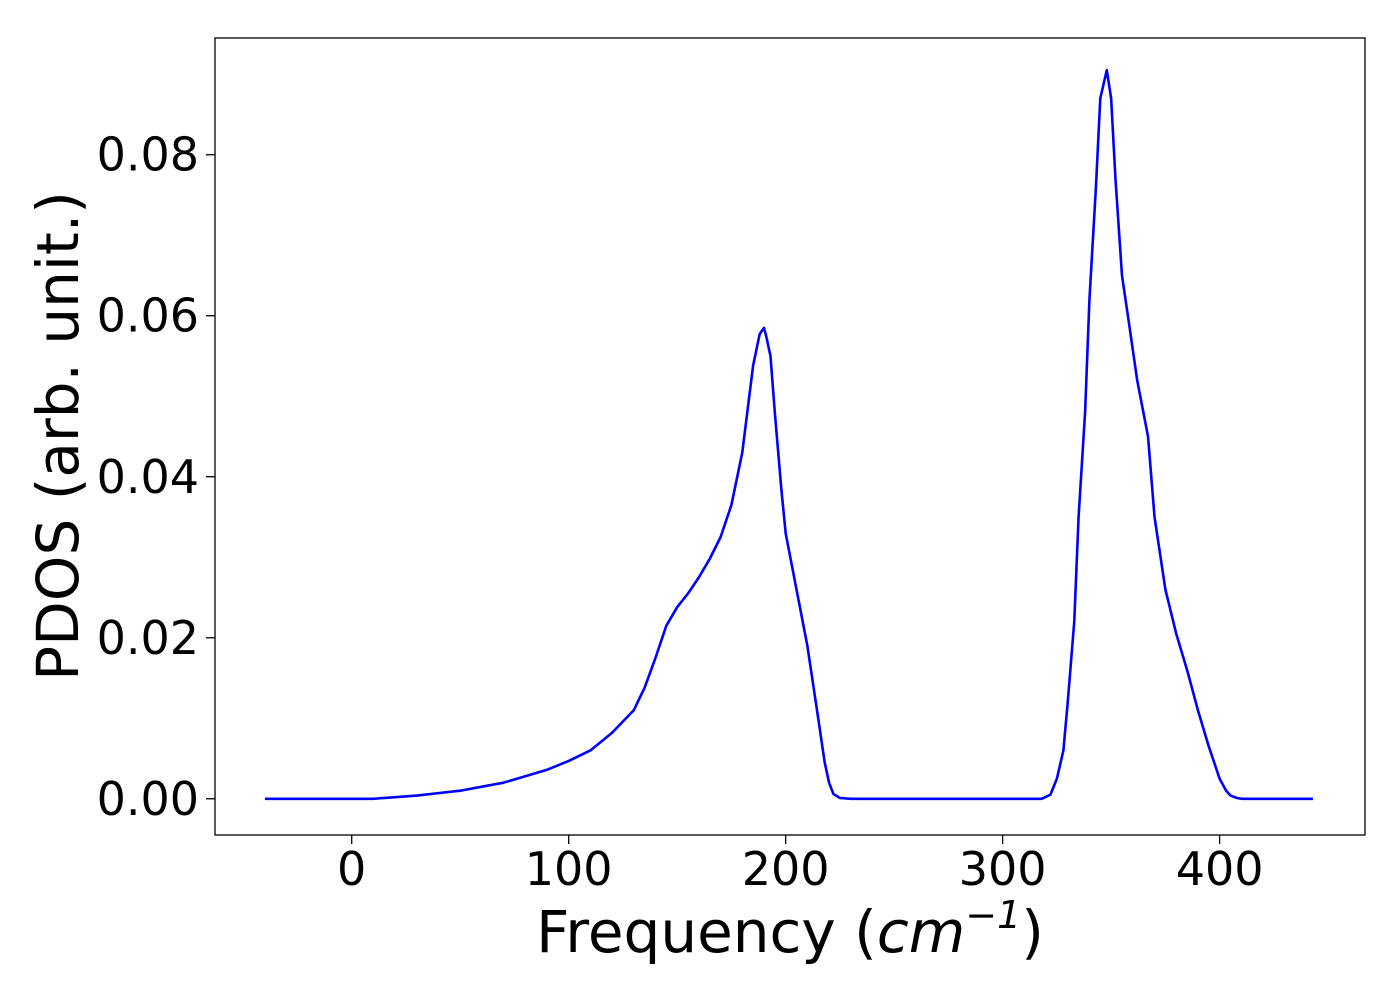  Describe the element at coordinates (1220, 869) in the screenshot. I see `x-tick-label: 400` at that location.